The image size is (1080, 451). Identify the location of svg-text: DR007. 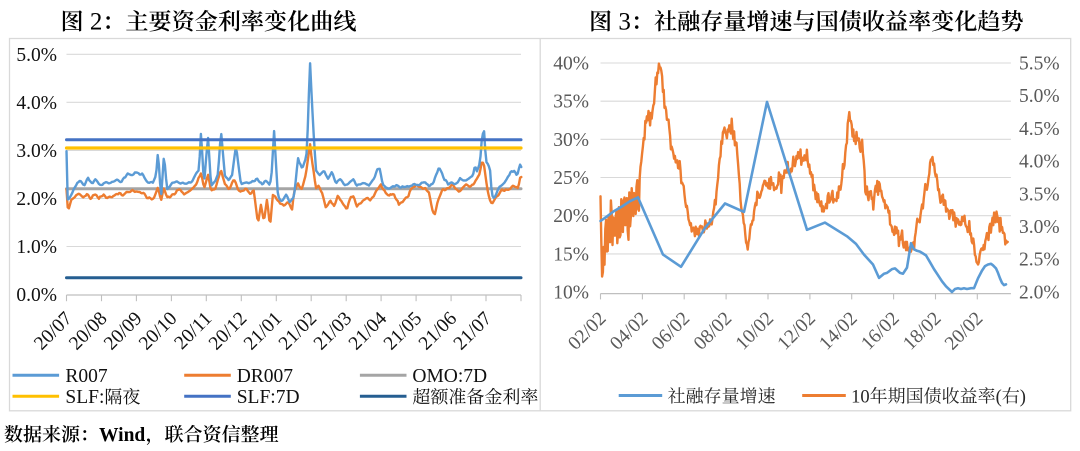
(265, 376).